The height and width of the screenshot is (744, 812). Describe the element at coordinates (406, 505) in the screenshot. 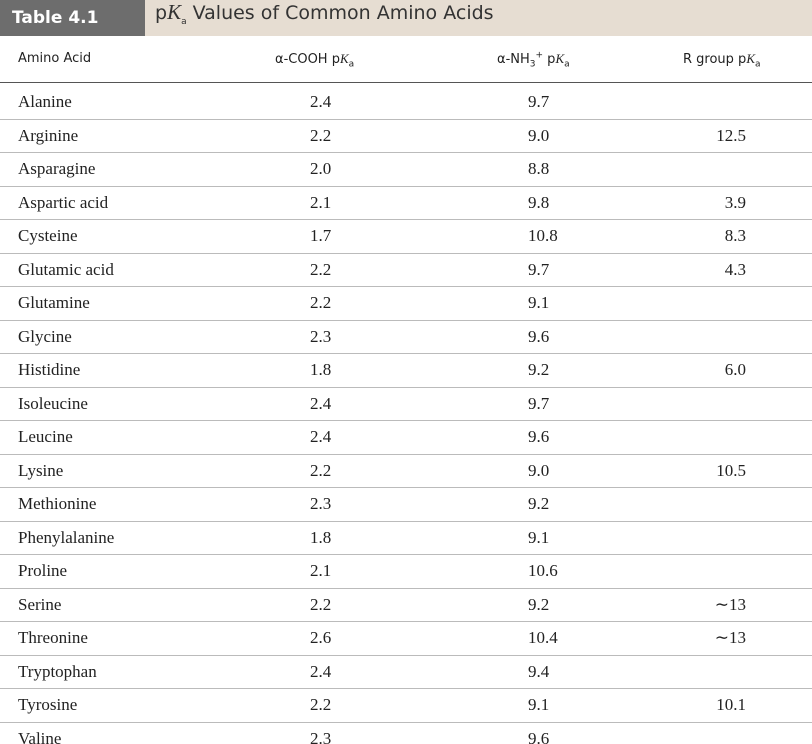

I see `table-row: Methionine 2.3 9.2` at that location.